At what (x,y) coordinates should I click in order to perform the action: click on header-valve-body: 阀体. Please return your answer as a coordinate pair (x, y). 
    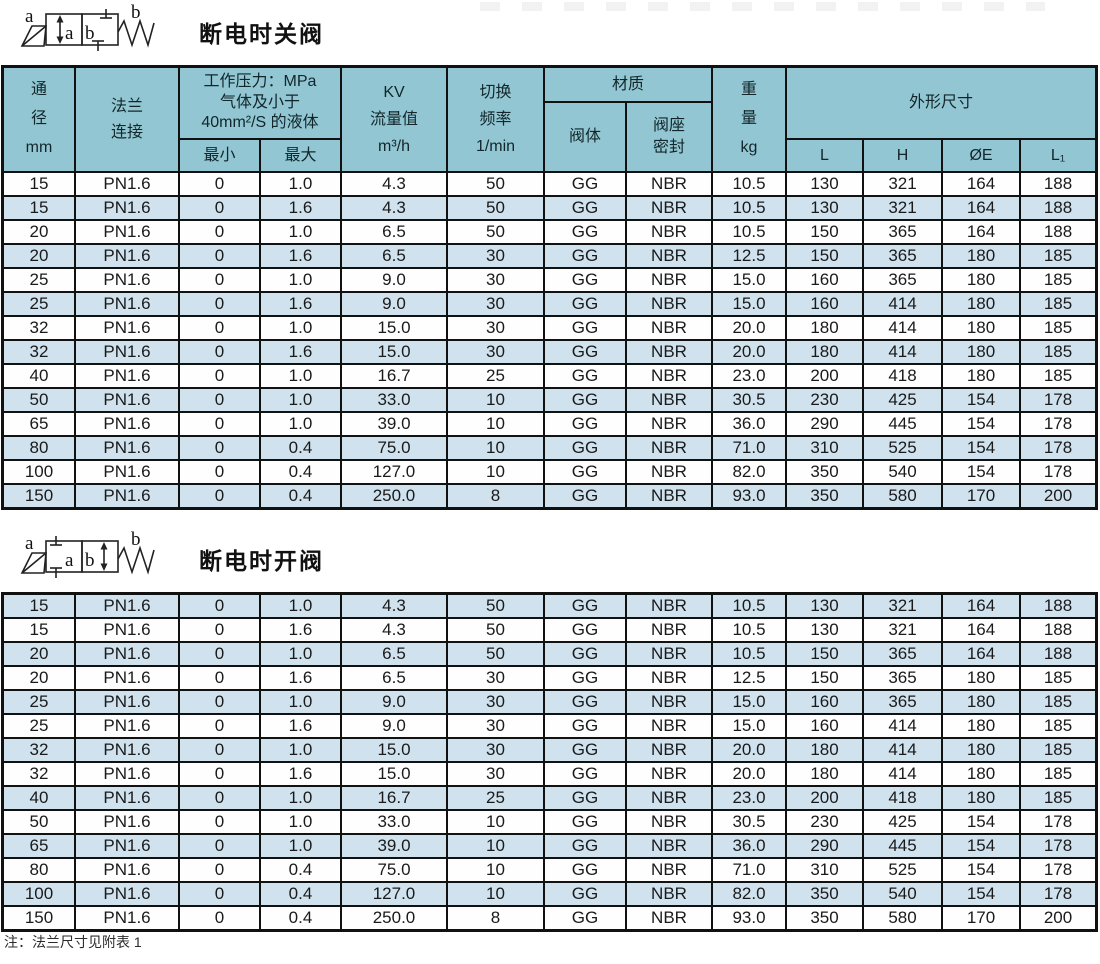
    Looking at the image, I should click on (585, 137).